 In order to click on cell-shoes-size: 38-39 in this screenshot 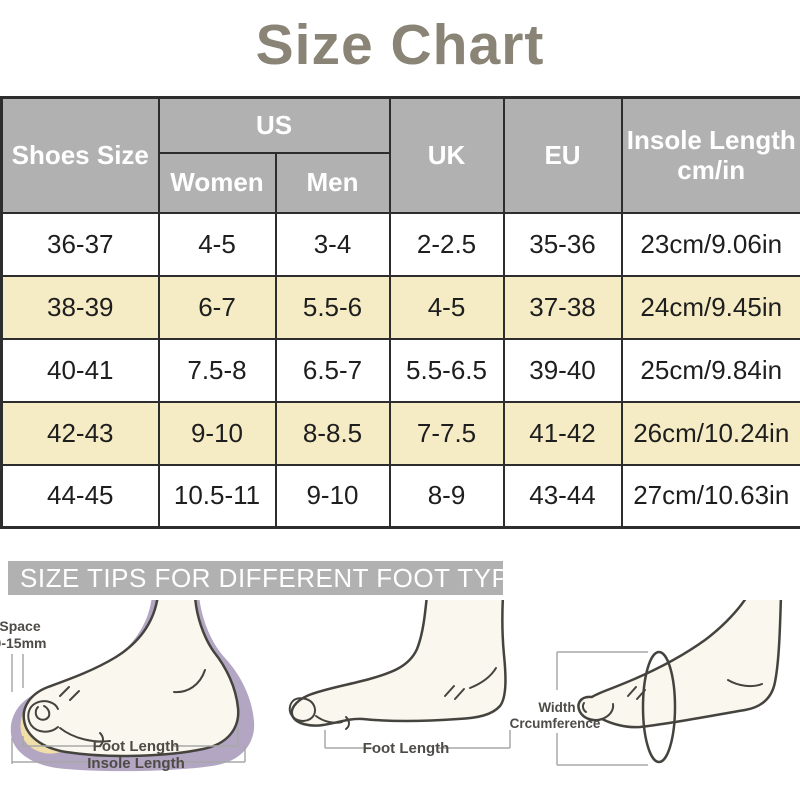, I will do `click(80, 307)`.